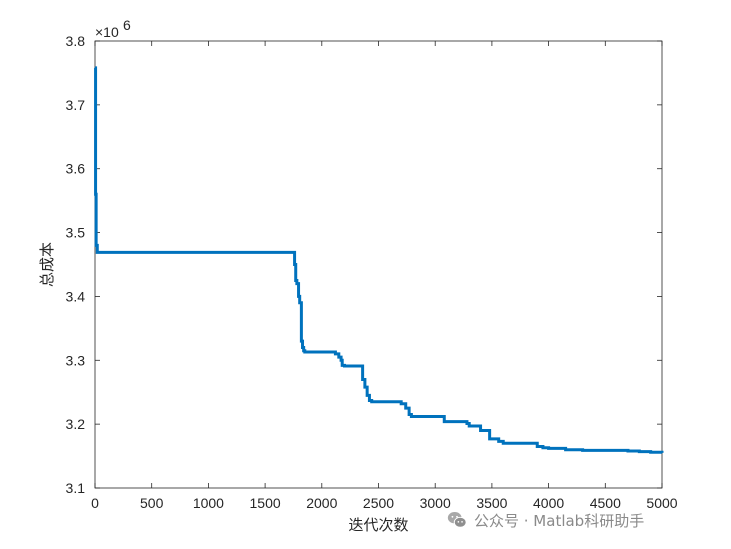 Image resolution: width=731 pixels, height=549 pixels. Describe the element at coordinates (76, 424) in the screenshot. I see `y-tick-label: 3.2` at that location.